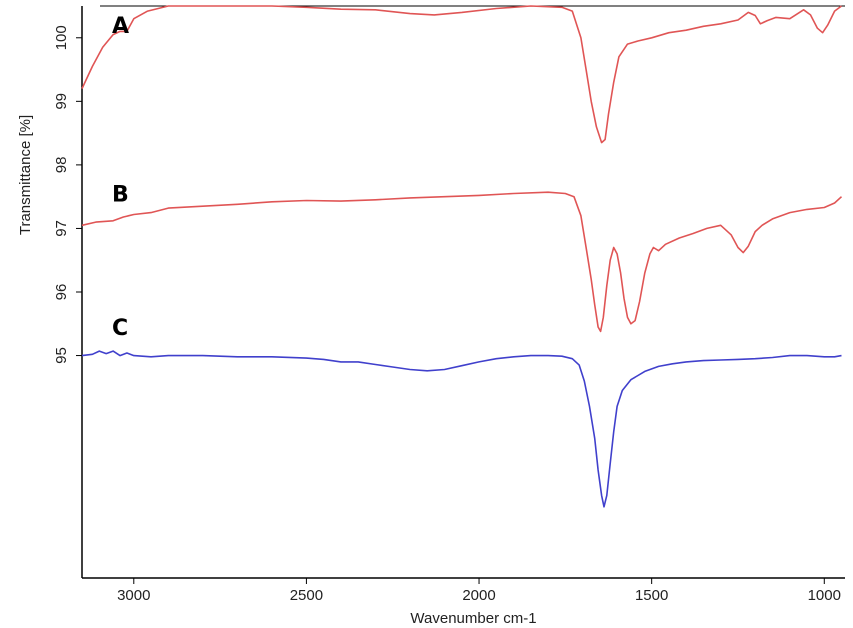 The image size is (853, 628). I want to click on y-tick-label: 100, so click(61, 37).